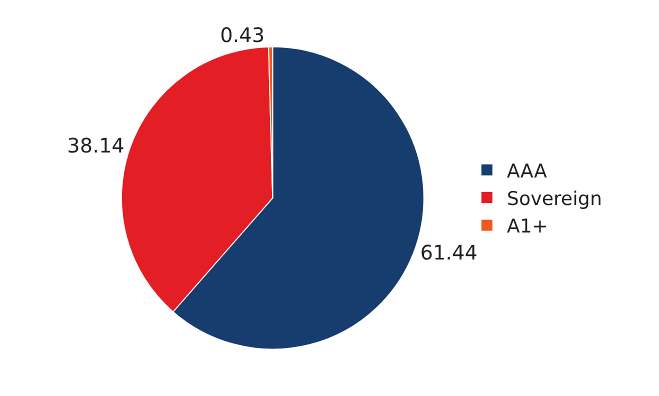  Describe the element at coordinates (526, 171) in the screenshot. I see `legend-label: AAA` at that location.